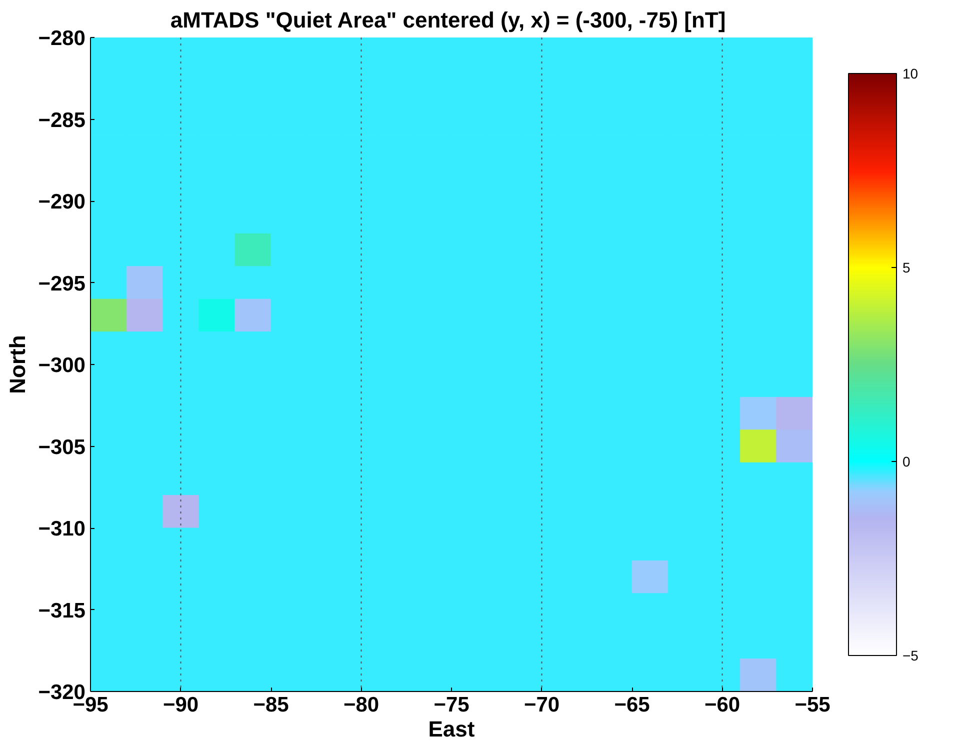 The height and width of the screenshot is (744, 957). I want to click on y-axis-title: North, so click(17, 364).